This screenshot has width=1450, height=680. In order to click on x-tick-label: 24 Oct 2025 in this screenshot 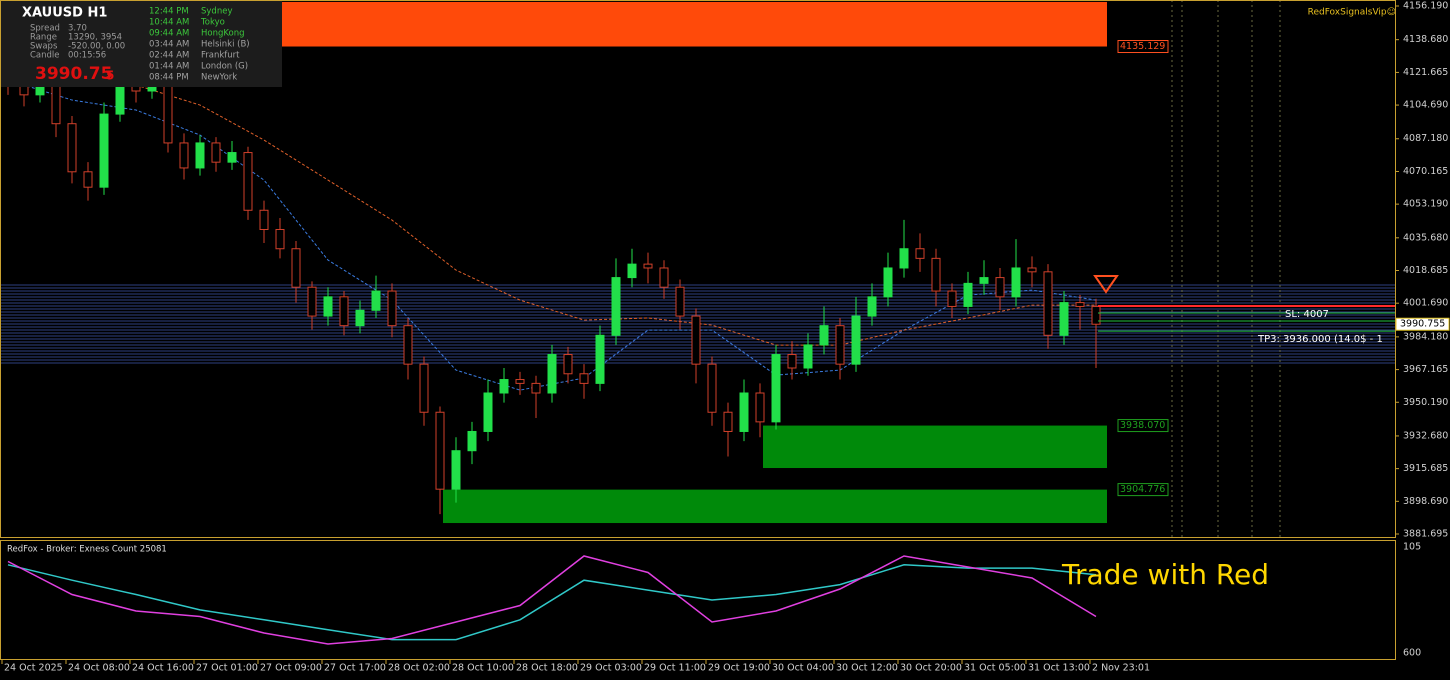, I will do `click(33, 668)`.